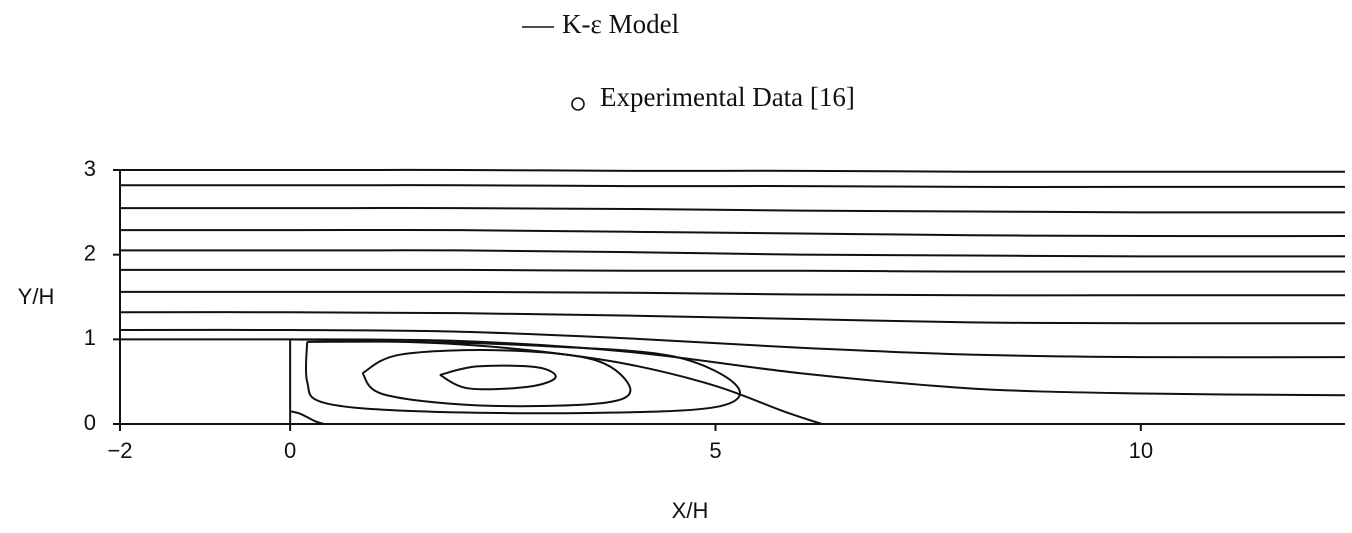 The image size is (1352, 533). Describe the element at coordinates (36, 296) in the screenshot. I see `y-axis-label: Y/H` at that location.